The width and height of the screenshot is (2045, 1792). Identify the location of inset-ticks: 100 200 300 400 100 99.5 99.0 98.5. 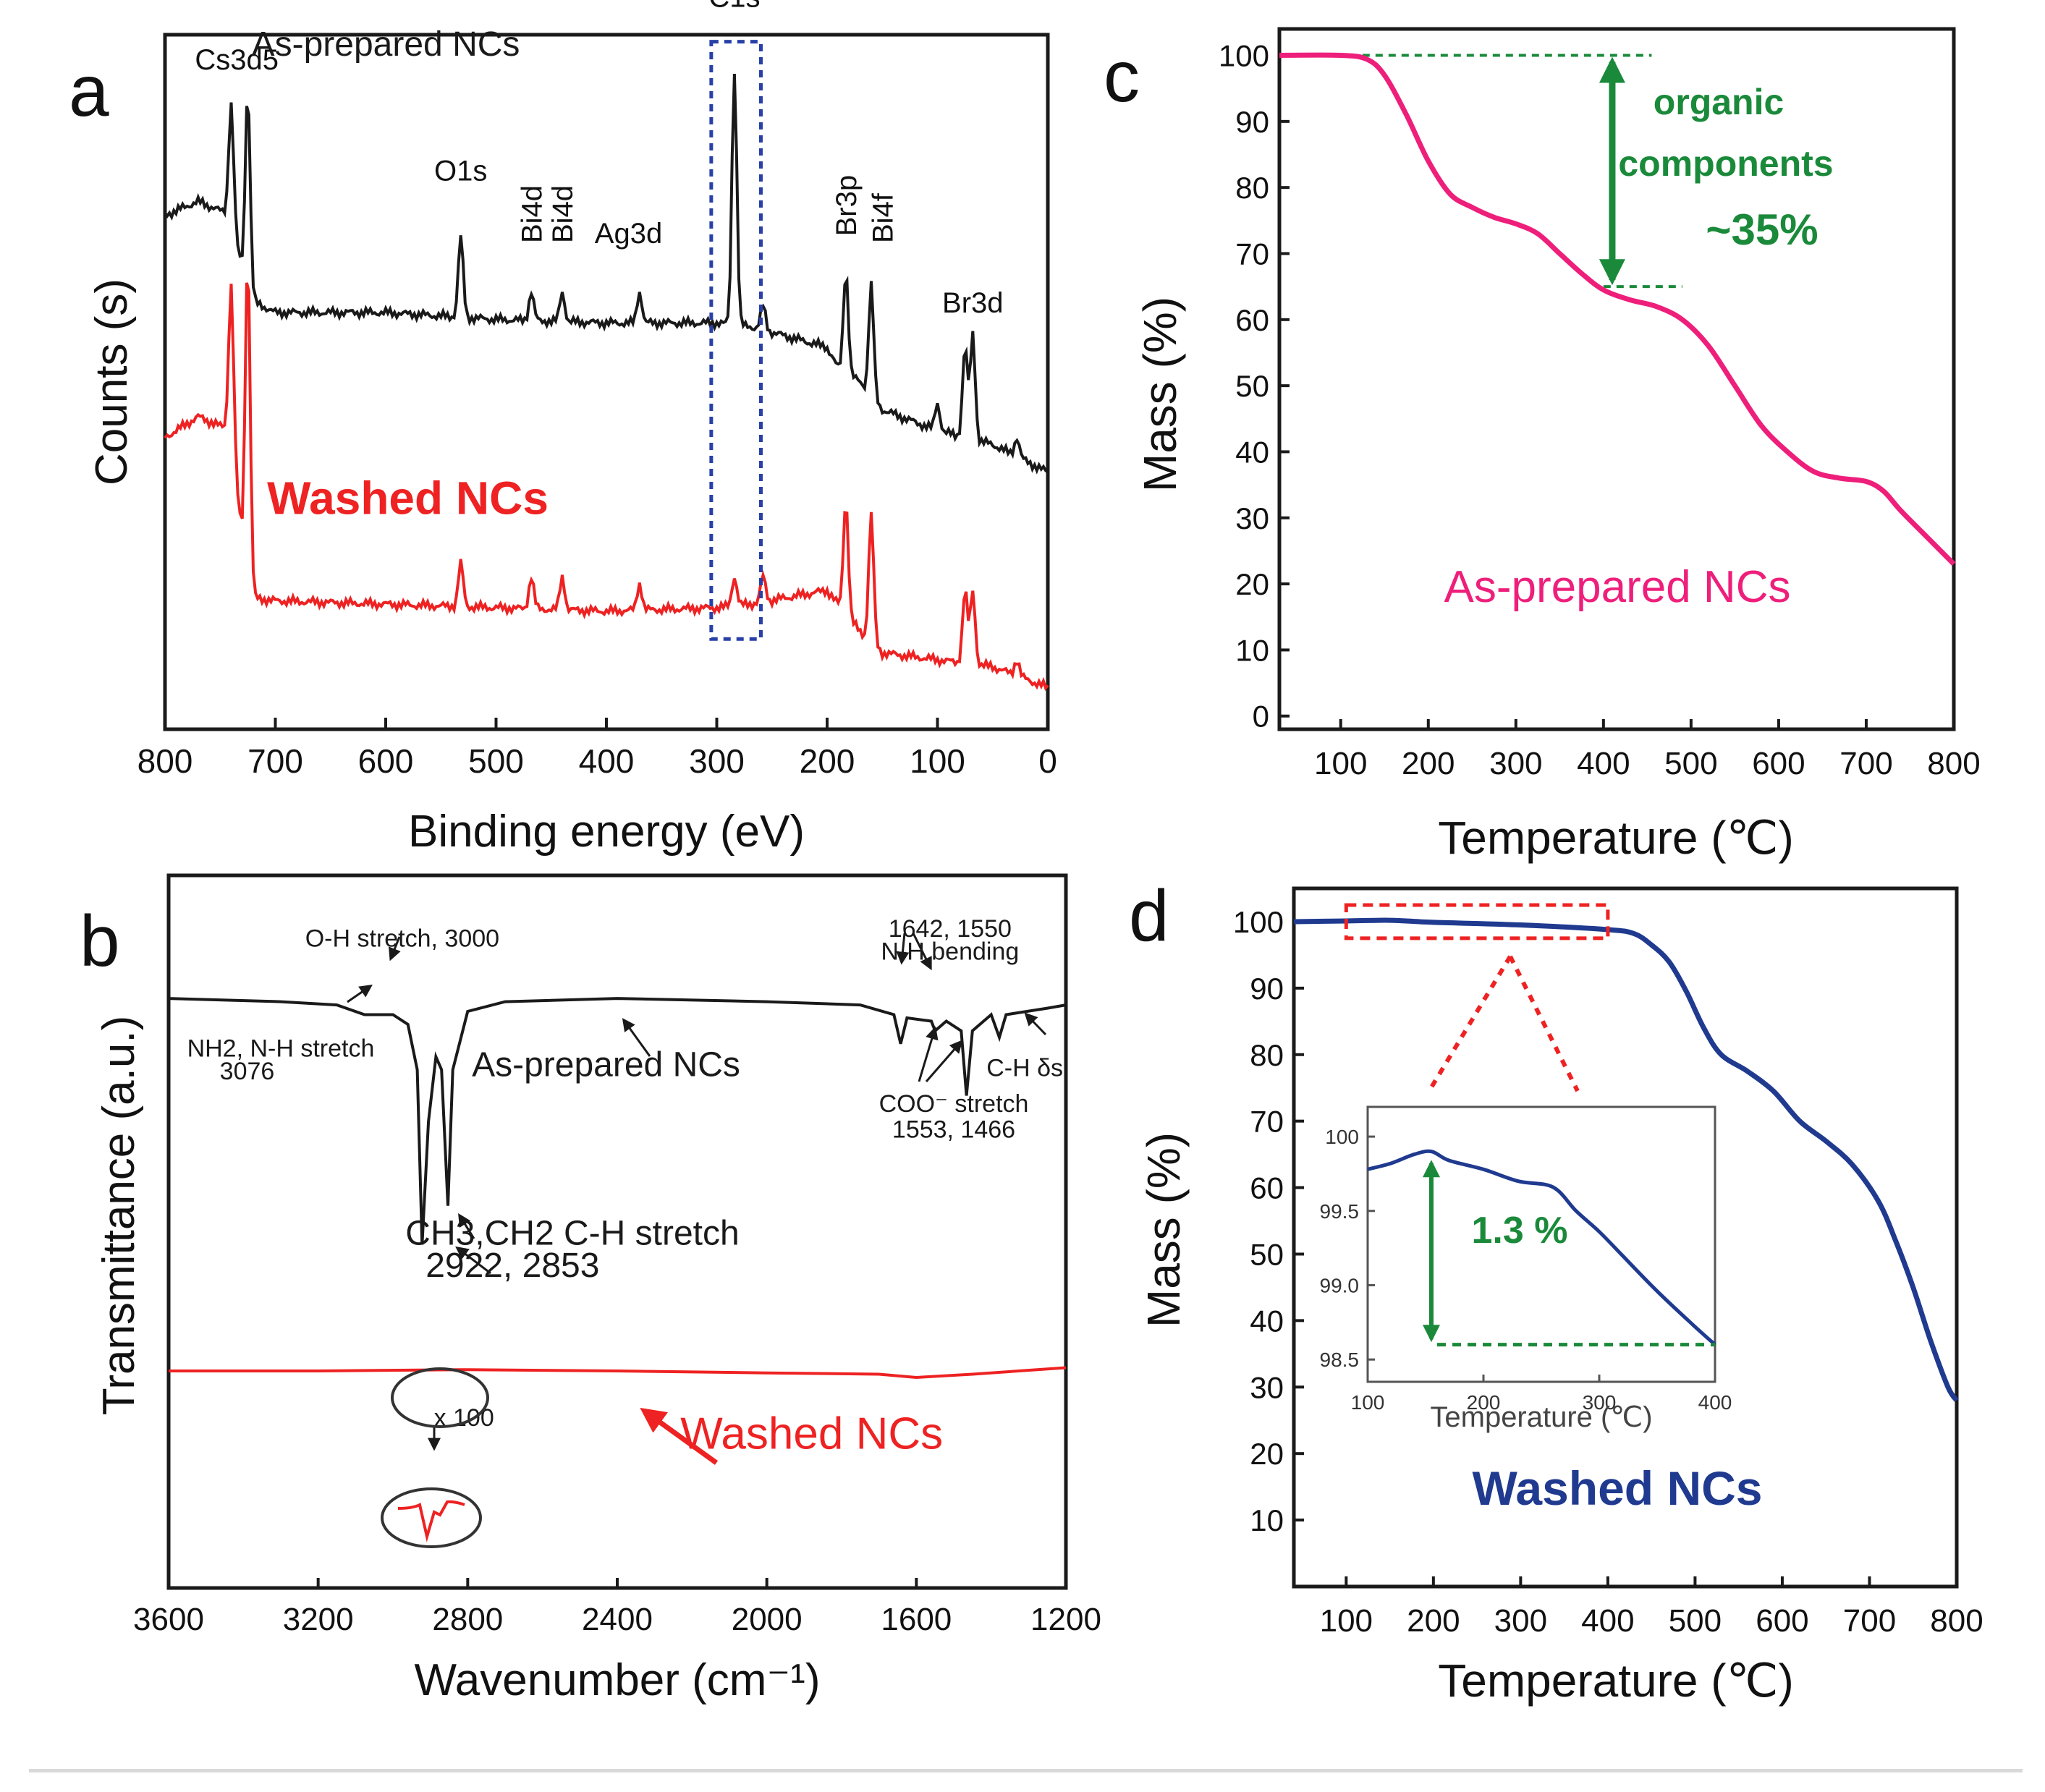
(1526, 1270).